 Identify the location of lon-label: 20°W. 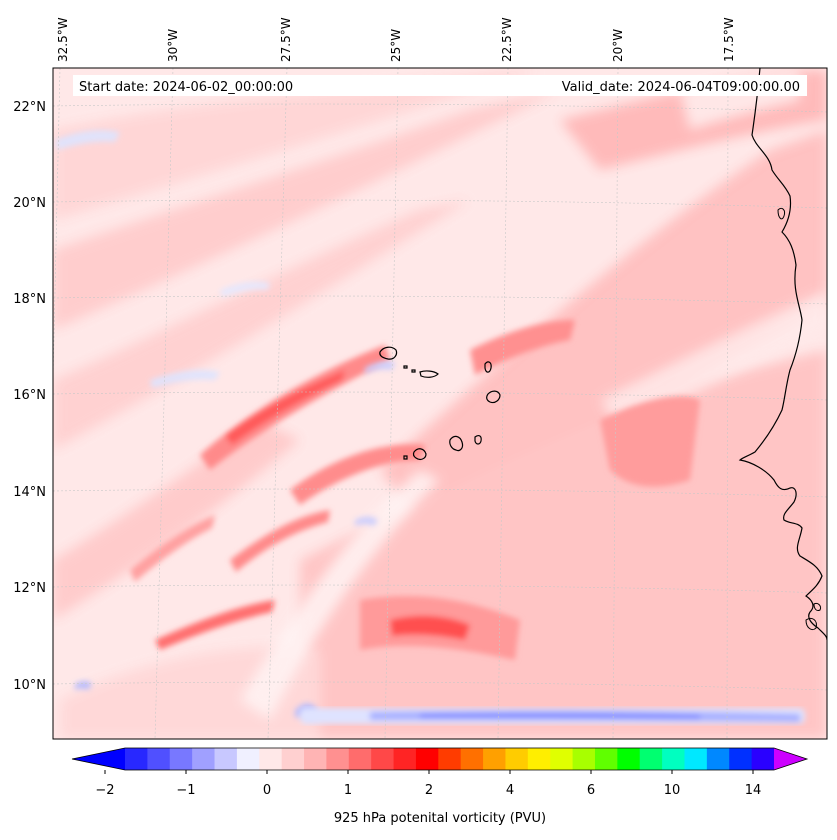
(618, 45).